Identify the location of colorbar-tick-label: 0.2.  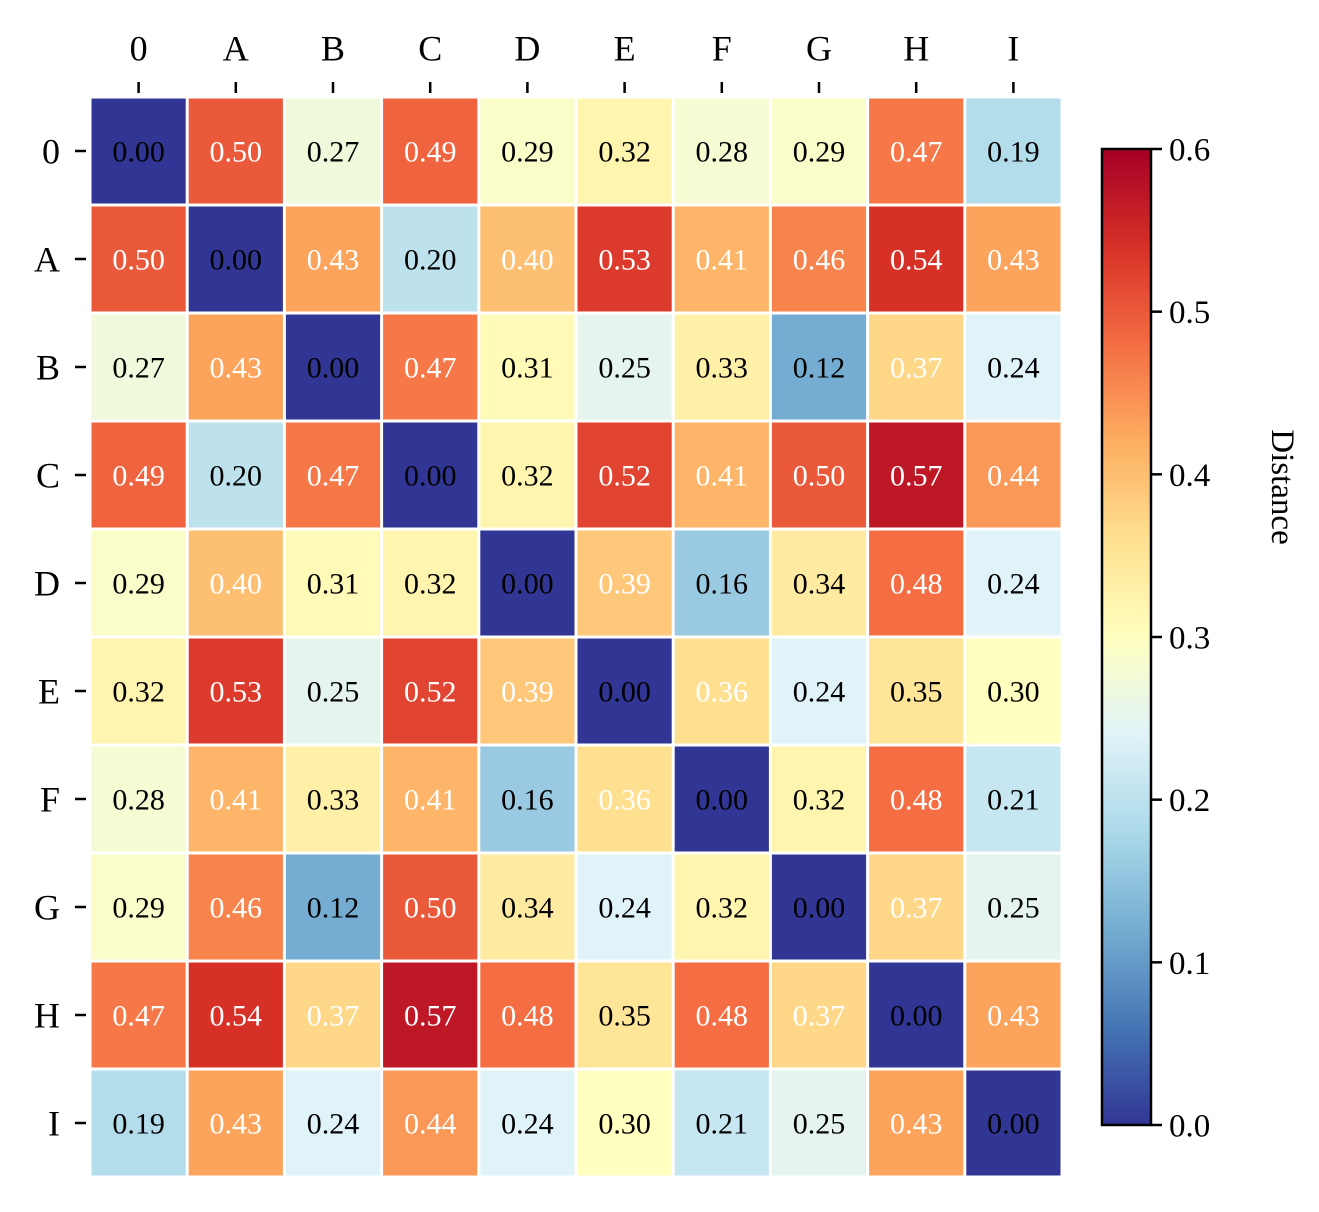
(1189, 801).